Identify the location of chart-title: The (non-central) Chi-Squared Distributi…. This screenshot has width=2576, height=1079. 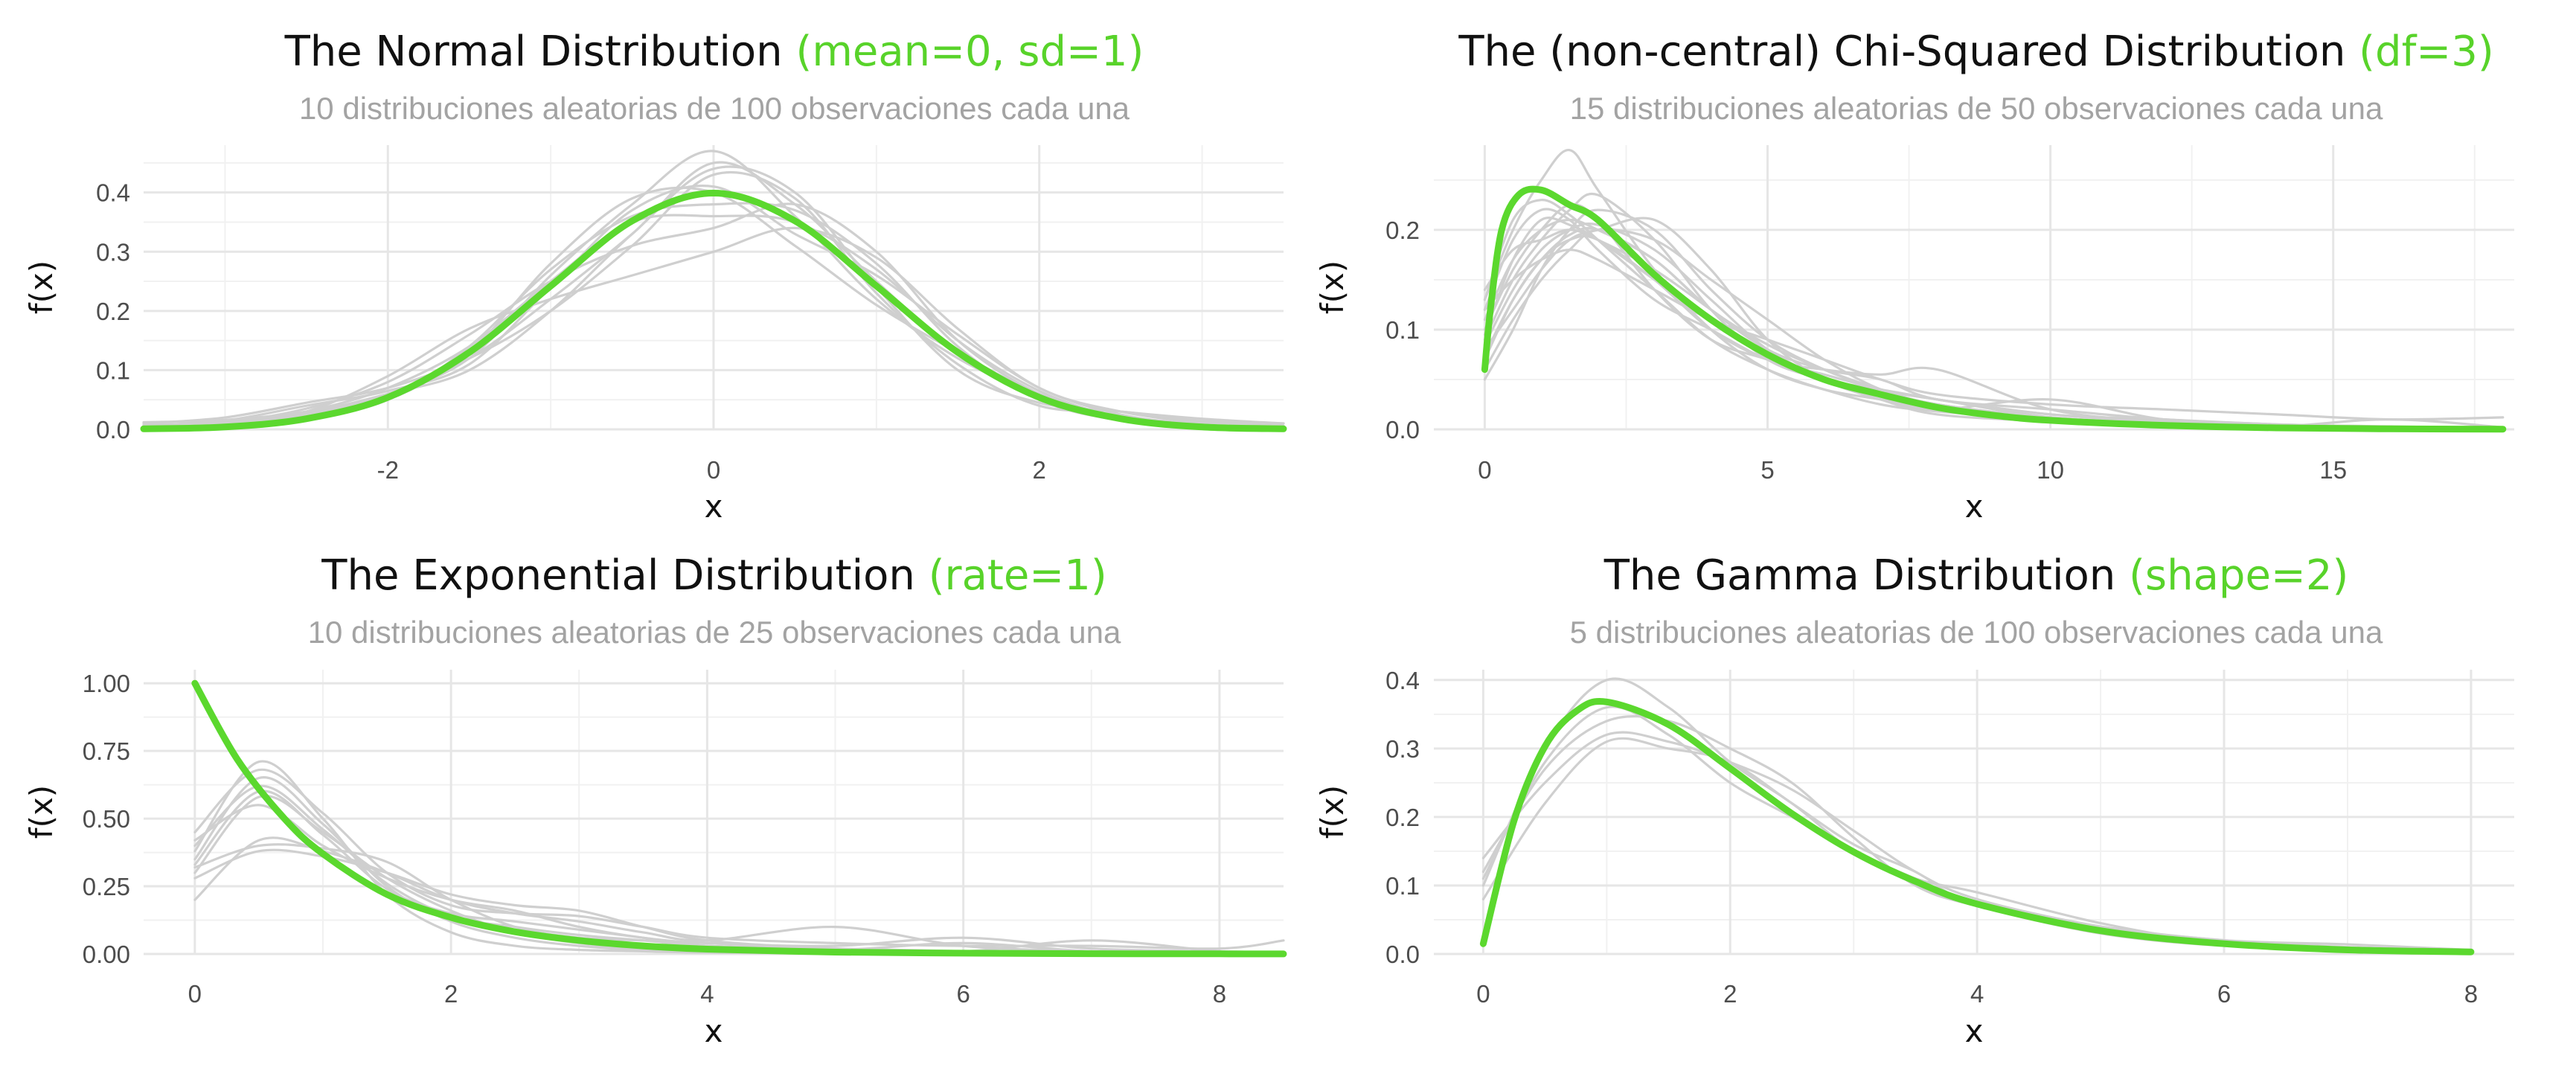
(1975, 52).